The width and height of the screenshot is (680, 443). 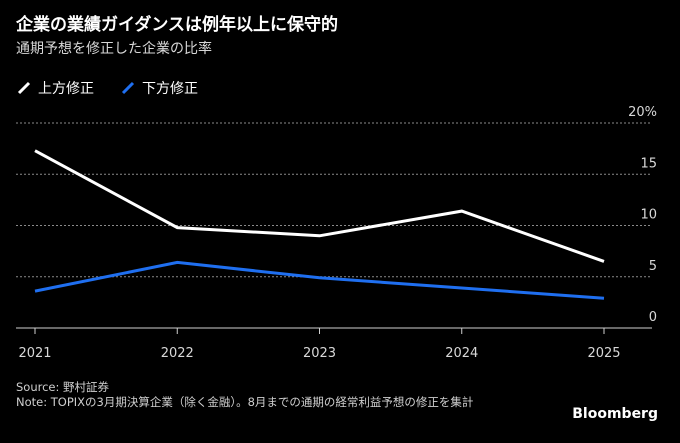 What do you see at coordinates (177, 25) in the screenshot?
I see `chart-title: 企業の業績ガイダンスは例年以上に保守的` at bounding box center [177, 25].